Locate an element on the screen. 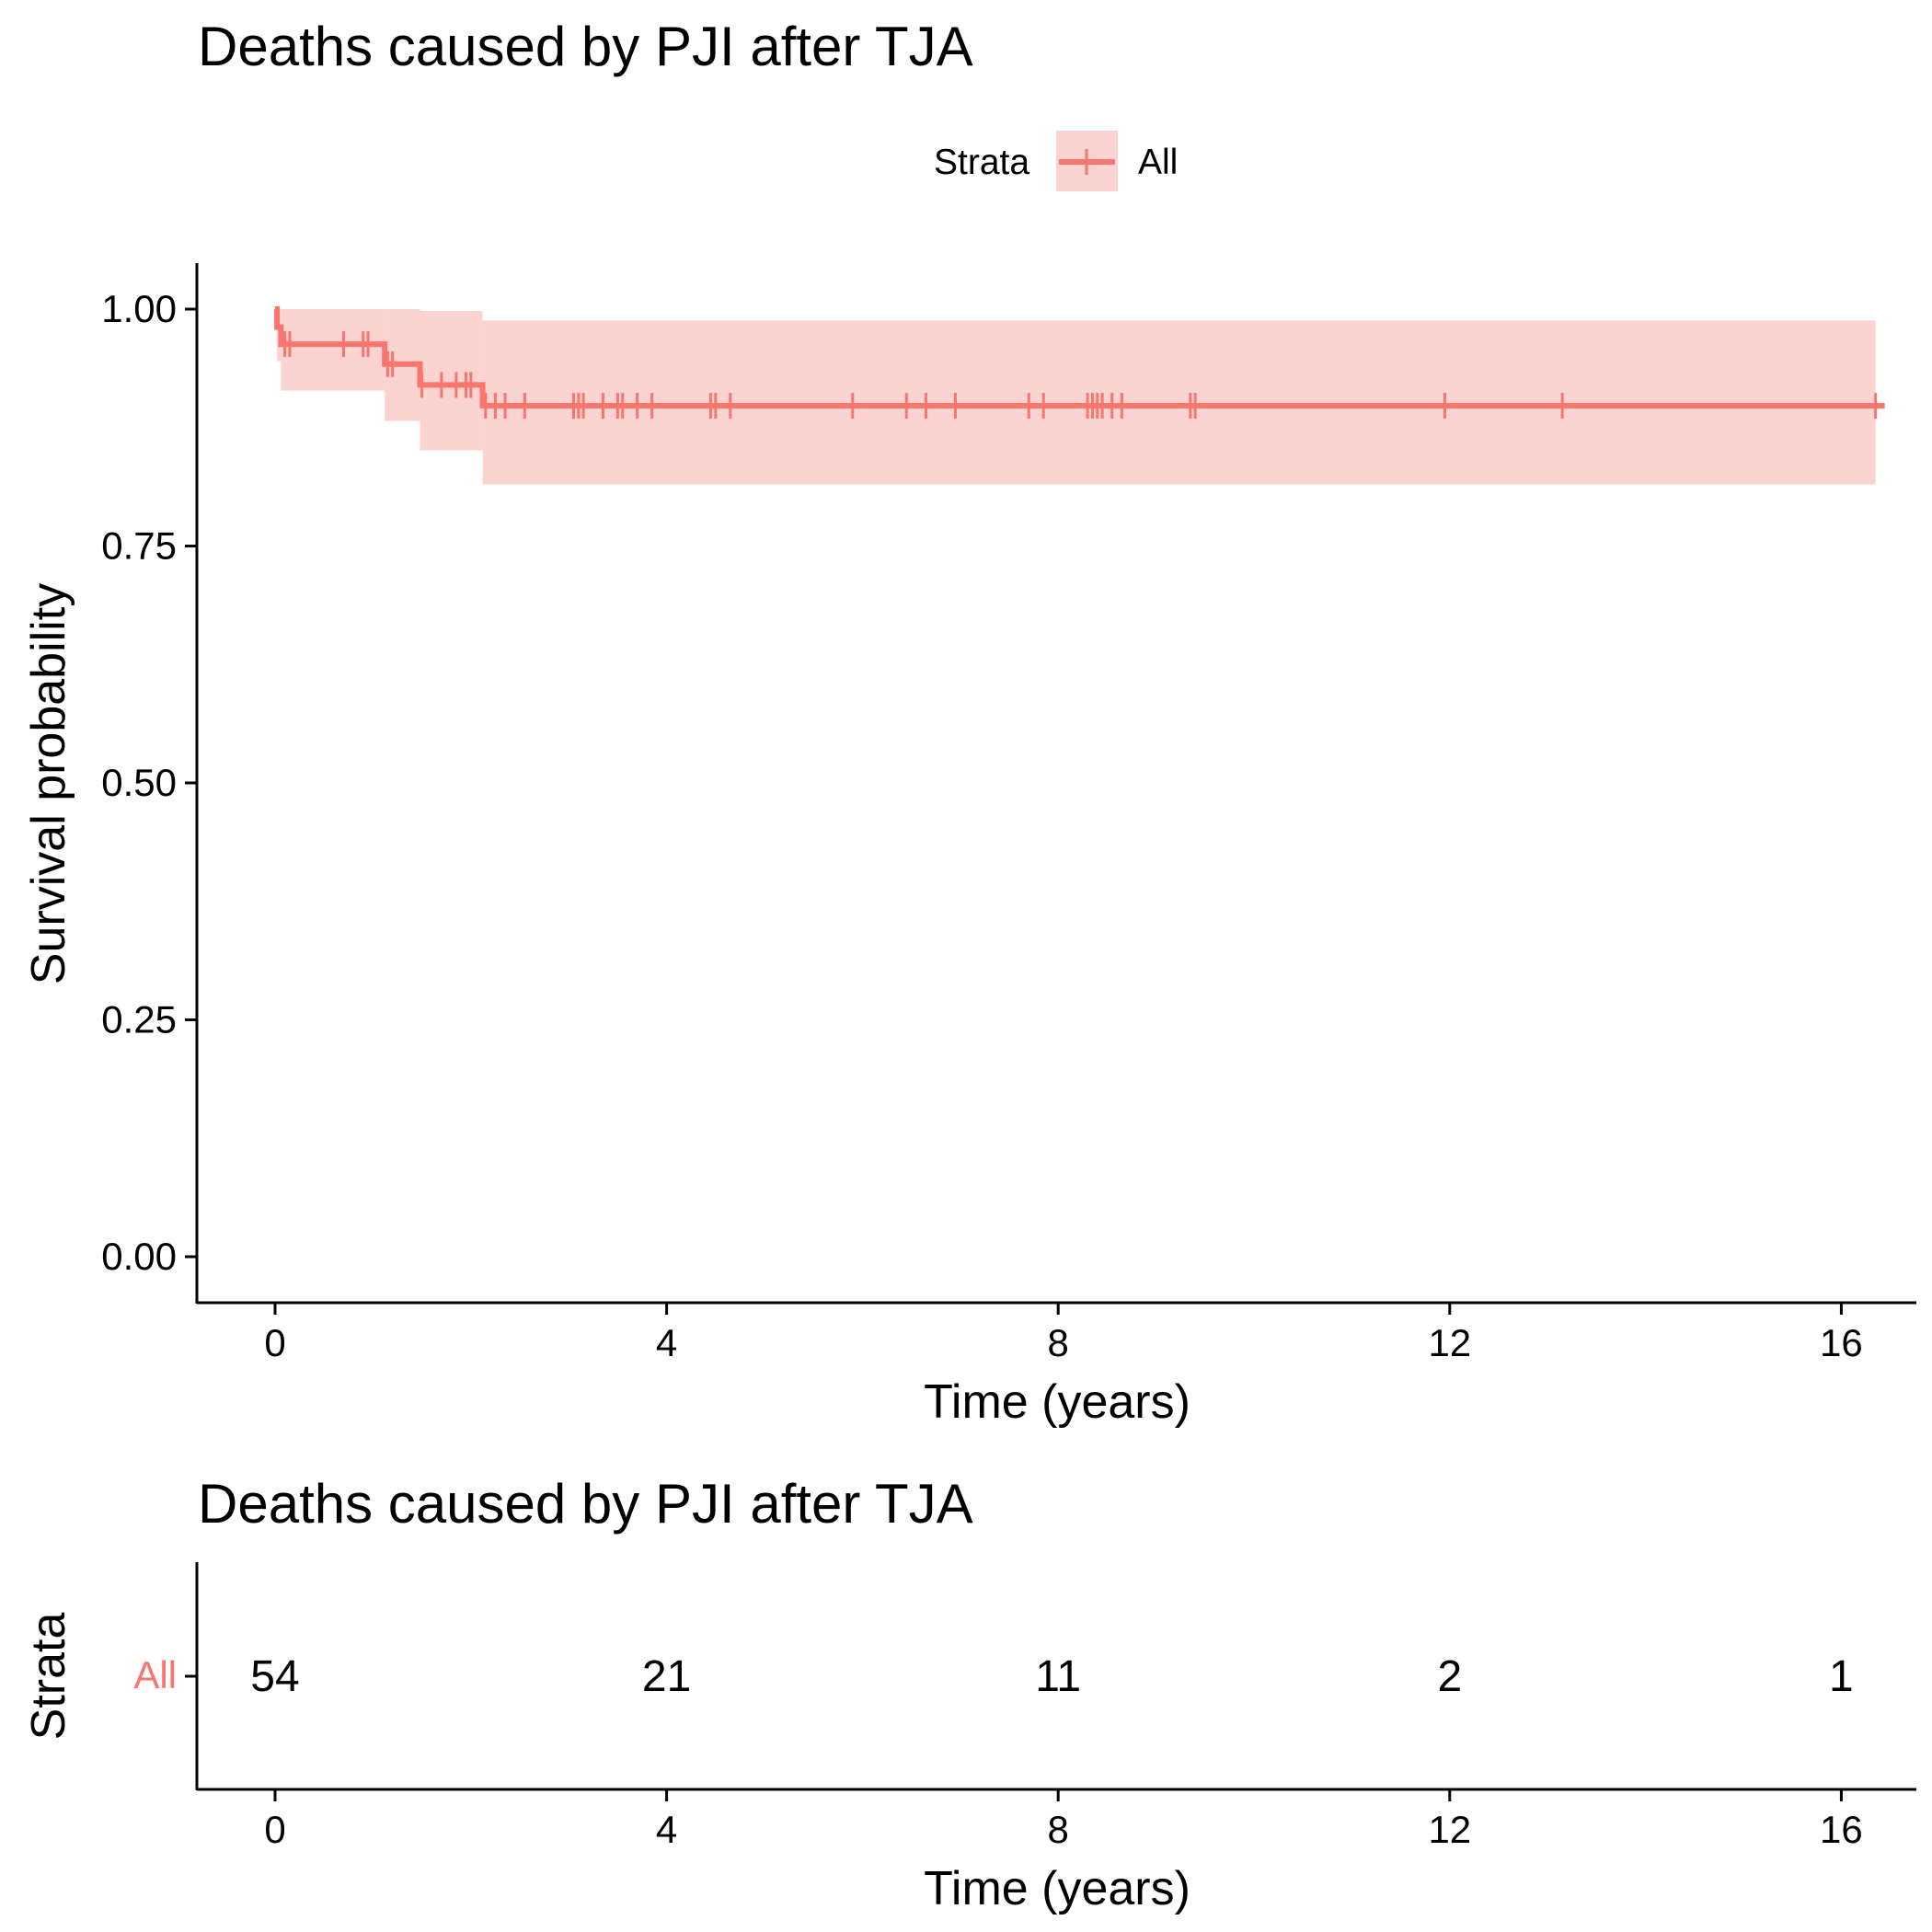 The height and width of the screenshot is (1932, 1932). y-axis-label: Survival probability is located at coordinates (48, 783).